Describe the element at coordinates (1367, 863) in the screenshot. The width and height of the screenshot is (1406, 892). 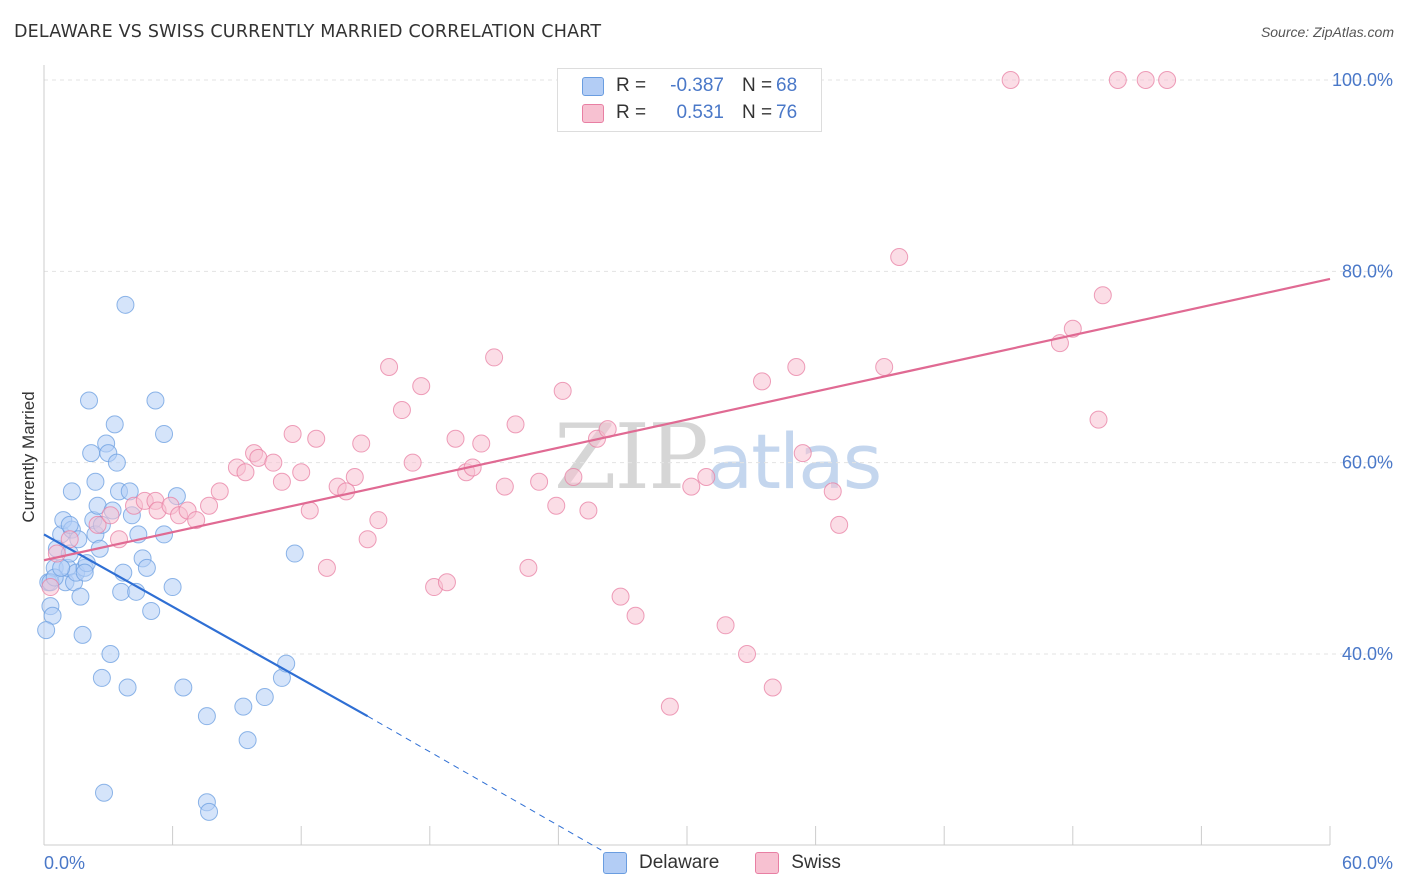
I see `x-tick-label: 60.0%` at that location.